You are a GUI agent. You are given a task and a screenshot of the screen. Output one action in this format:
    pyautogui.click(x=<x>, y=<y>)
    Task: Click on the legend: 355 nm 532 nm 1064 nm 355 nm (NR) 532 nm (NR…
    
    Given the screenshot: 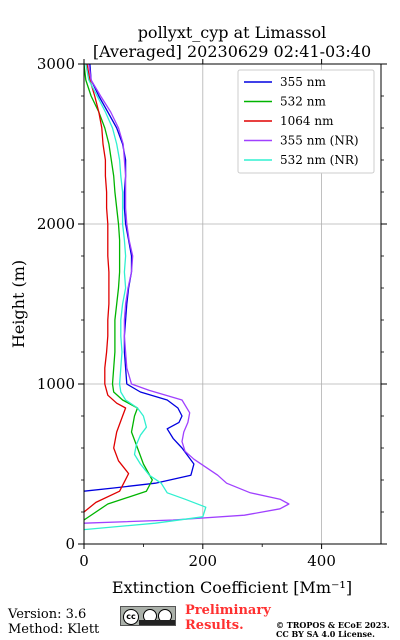 What is the action you would take?
    pyautogui.click(x=306, y=121)
    